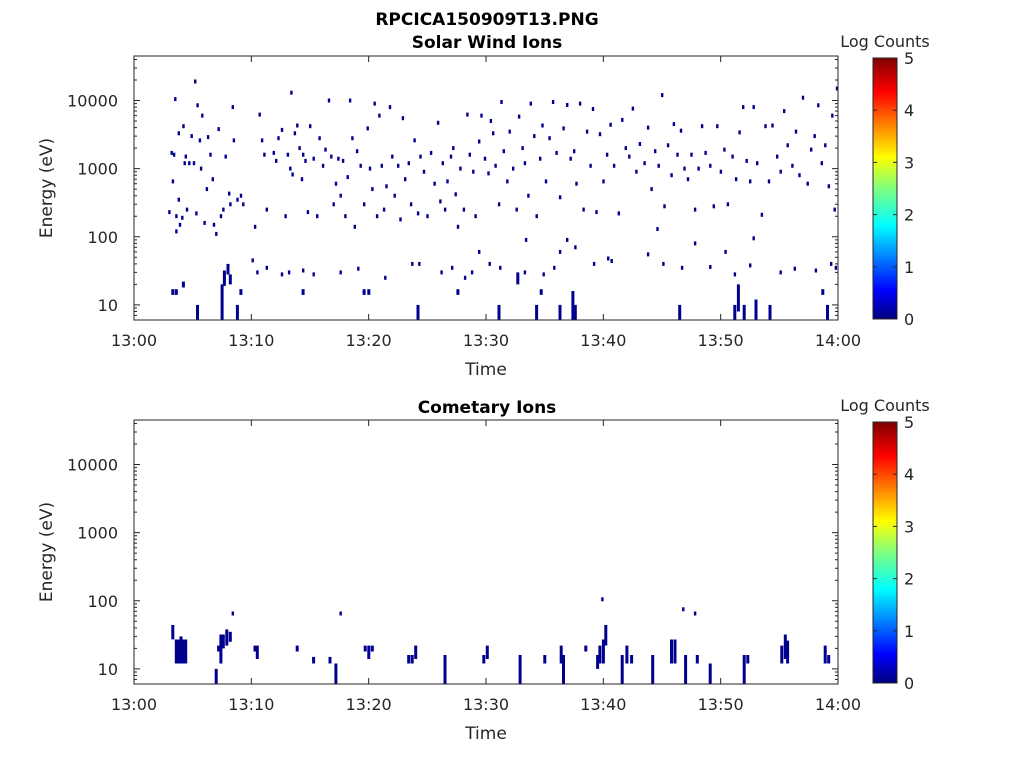 The width and height of the screenshot is (1024, 768). What do you see at coordinates (251, 340) in the screenshot?
I see `x-tick-label: 13:10` at bounding box center [251, 340].